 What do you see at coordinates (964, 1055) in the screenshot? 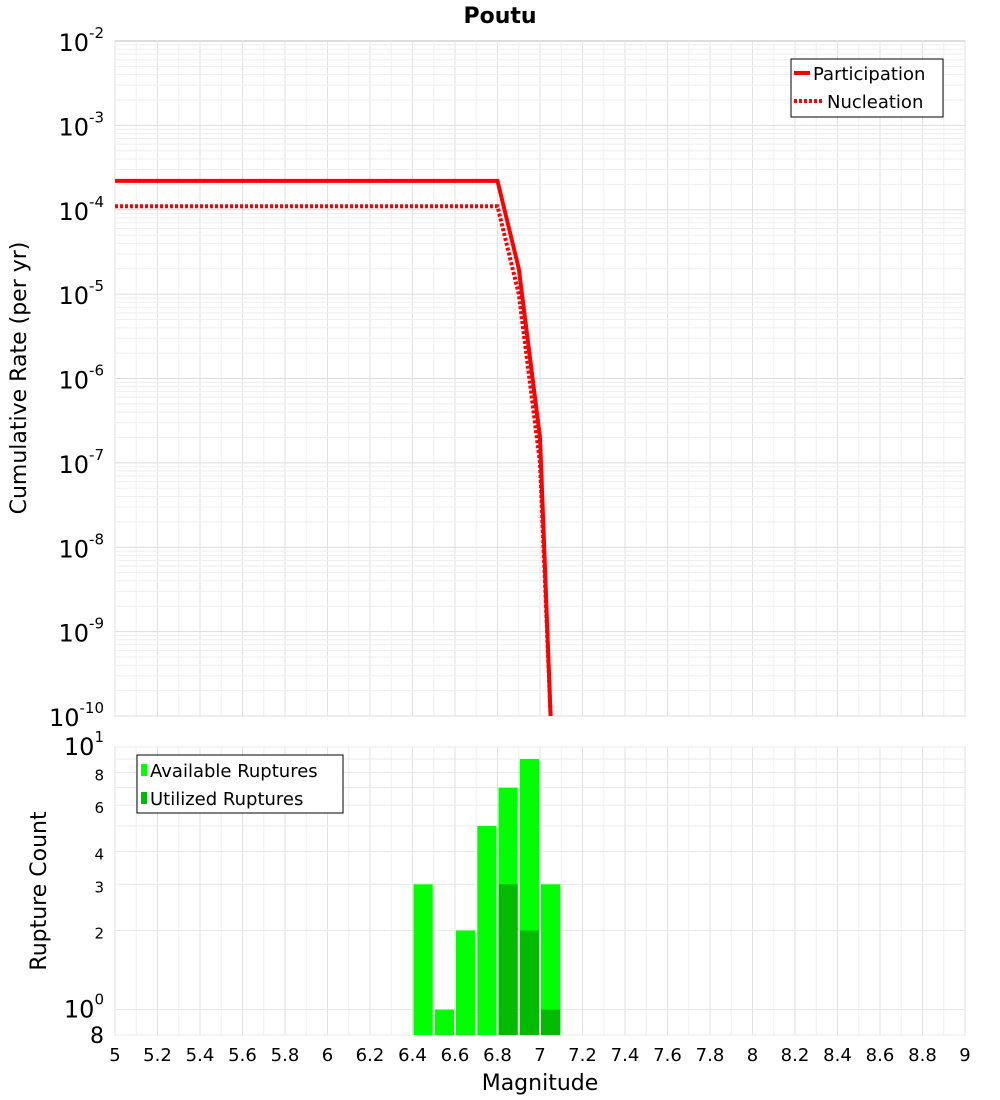
I see `x-tick-label: 9` at bounding box center [964, 1055].